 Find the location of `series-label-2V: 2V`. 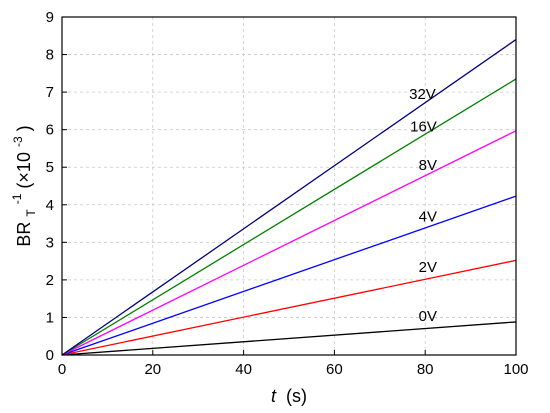

series-label-2V: 2V is located at coordinates (428, 267).